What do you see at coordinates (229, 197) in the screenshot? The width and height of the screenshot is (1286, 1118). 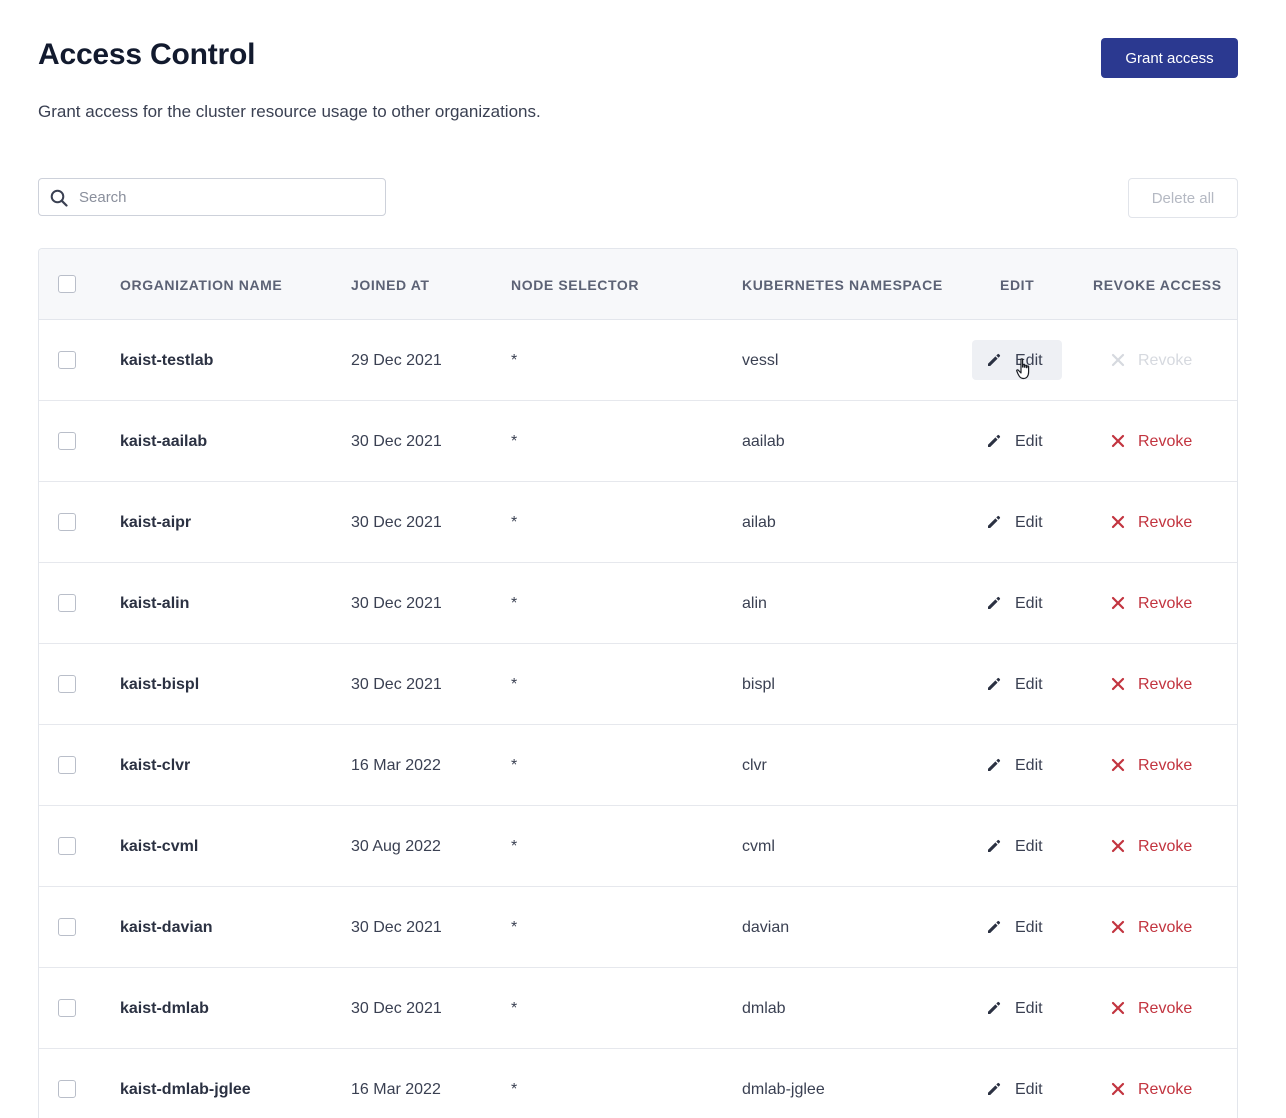 I see `search-input` at bounding box center [229, 197].